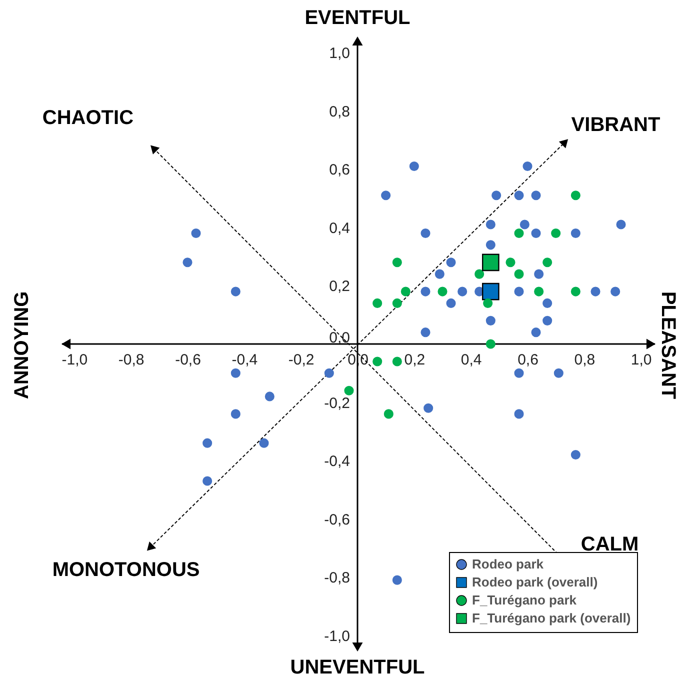  Describe the element at coordinates (188, 360) in the screenshot. I see `x-tick-label: -0,6` at that location.